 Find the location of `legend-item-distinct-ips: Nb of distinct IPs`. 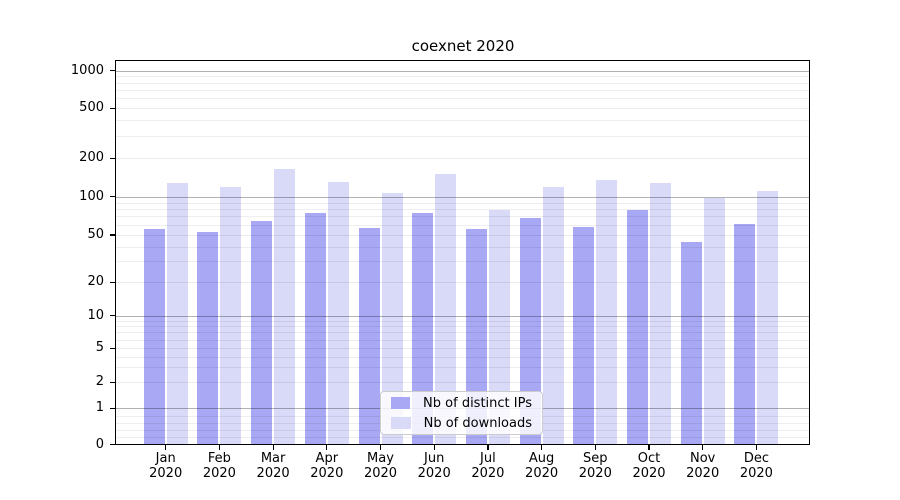

legend-item-distinct-ips: Nb of distinct IPs is located at coordinates (461, 403).